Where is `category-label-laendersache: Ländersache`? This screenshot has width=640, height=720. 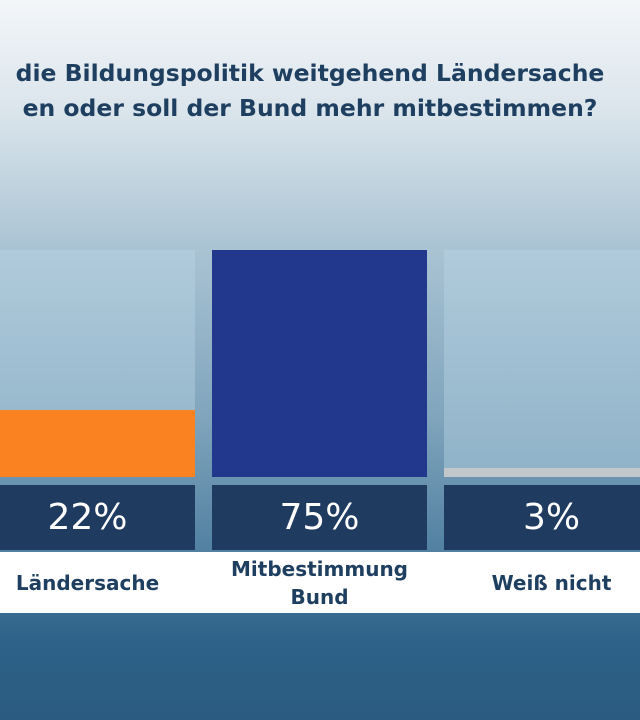
category-label-laendersache: Ländersache is located at coordinates (87, 582).